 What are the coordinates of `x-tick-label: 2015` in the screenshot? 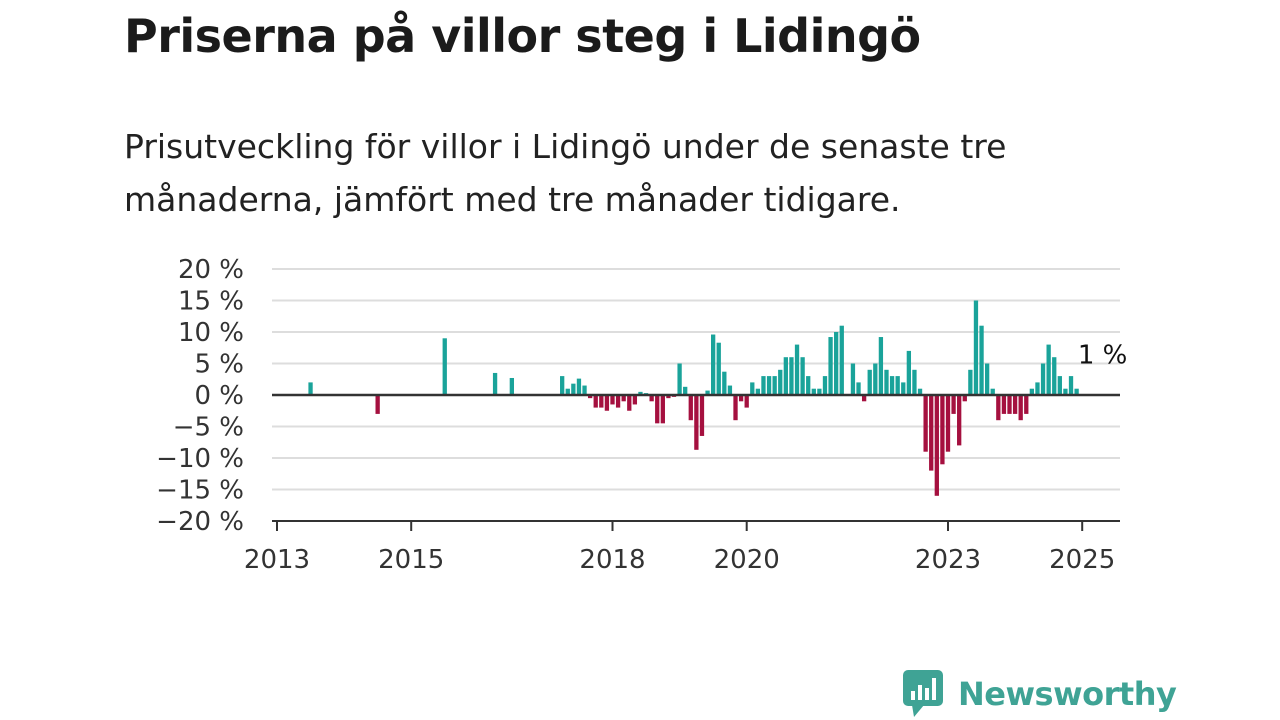 It's located at (411, 560).